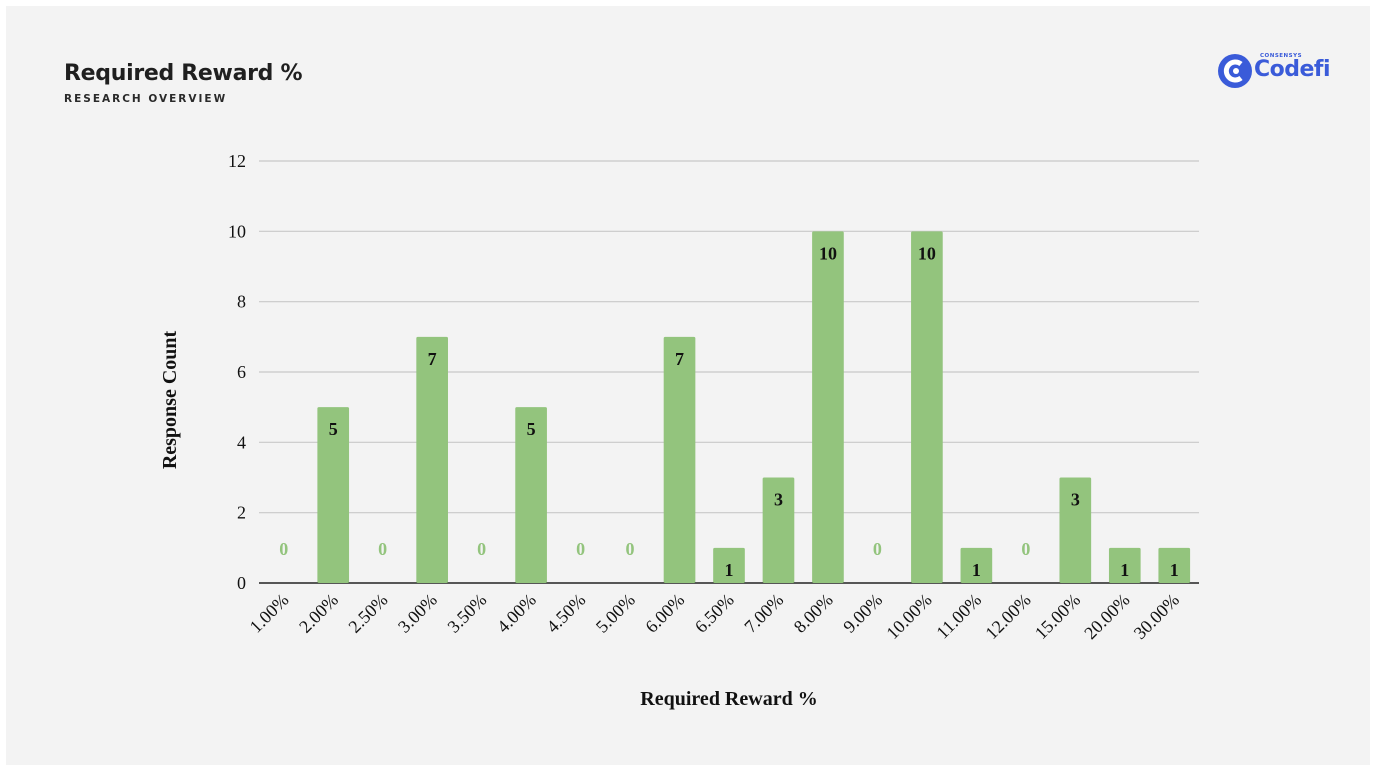  I want to click on x-tick-label: 8.00%, so click(813, 613).